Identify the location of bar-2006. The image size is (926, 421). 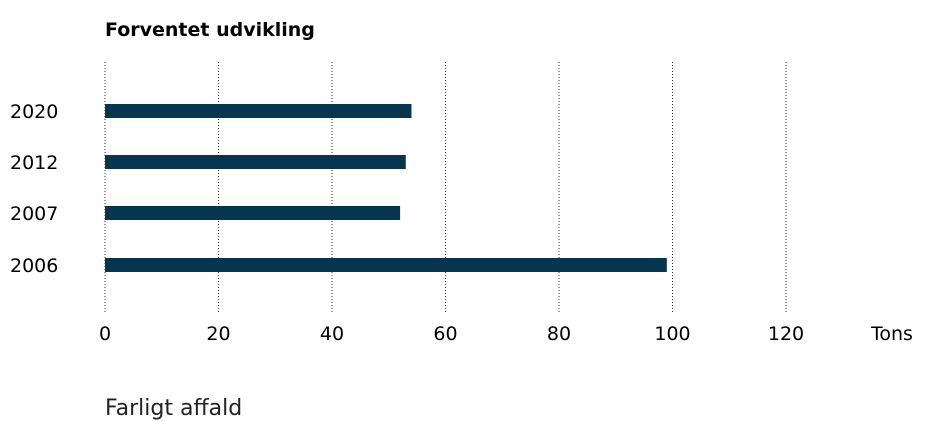
(386, 265).